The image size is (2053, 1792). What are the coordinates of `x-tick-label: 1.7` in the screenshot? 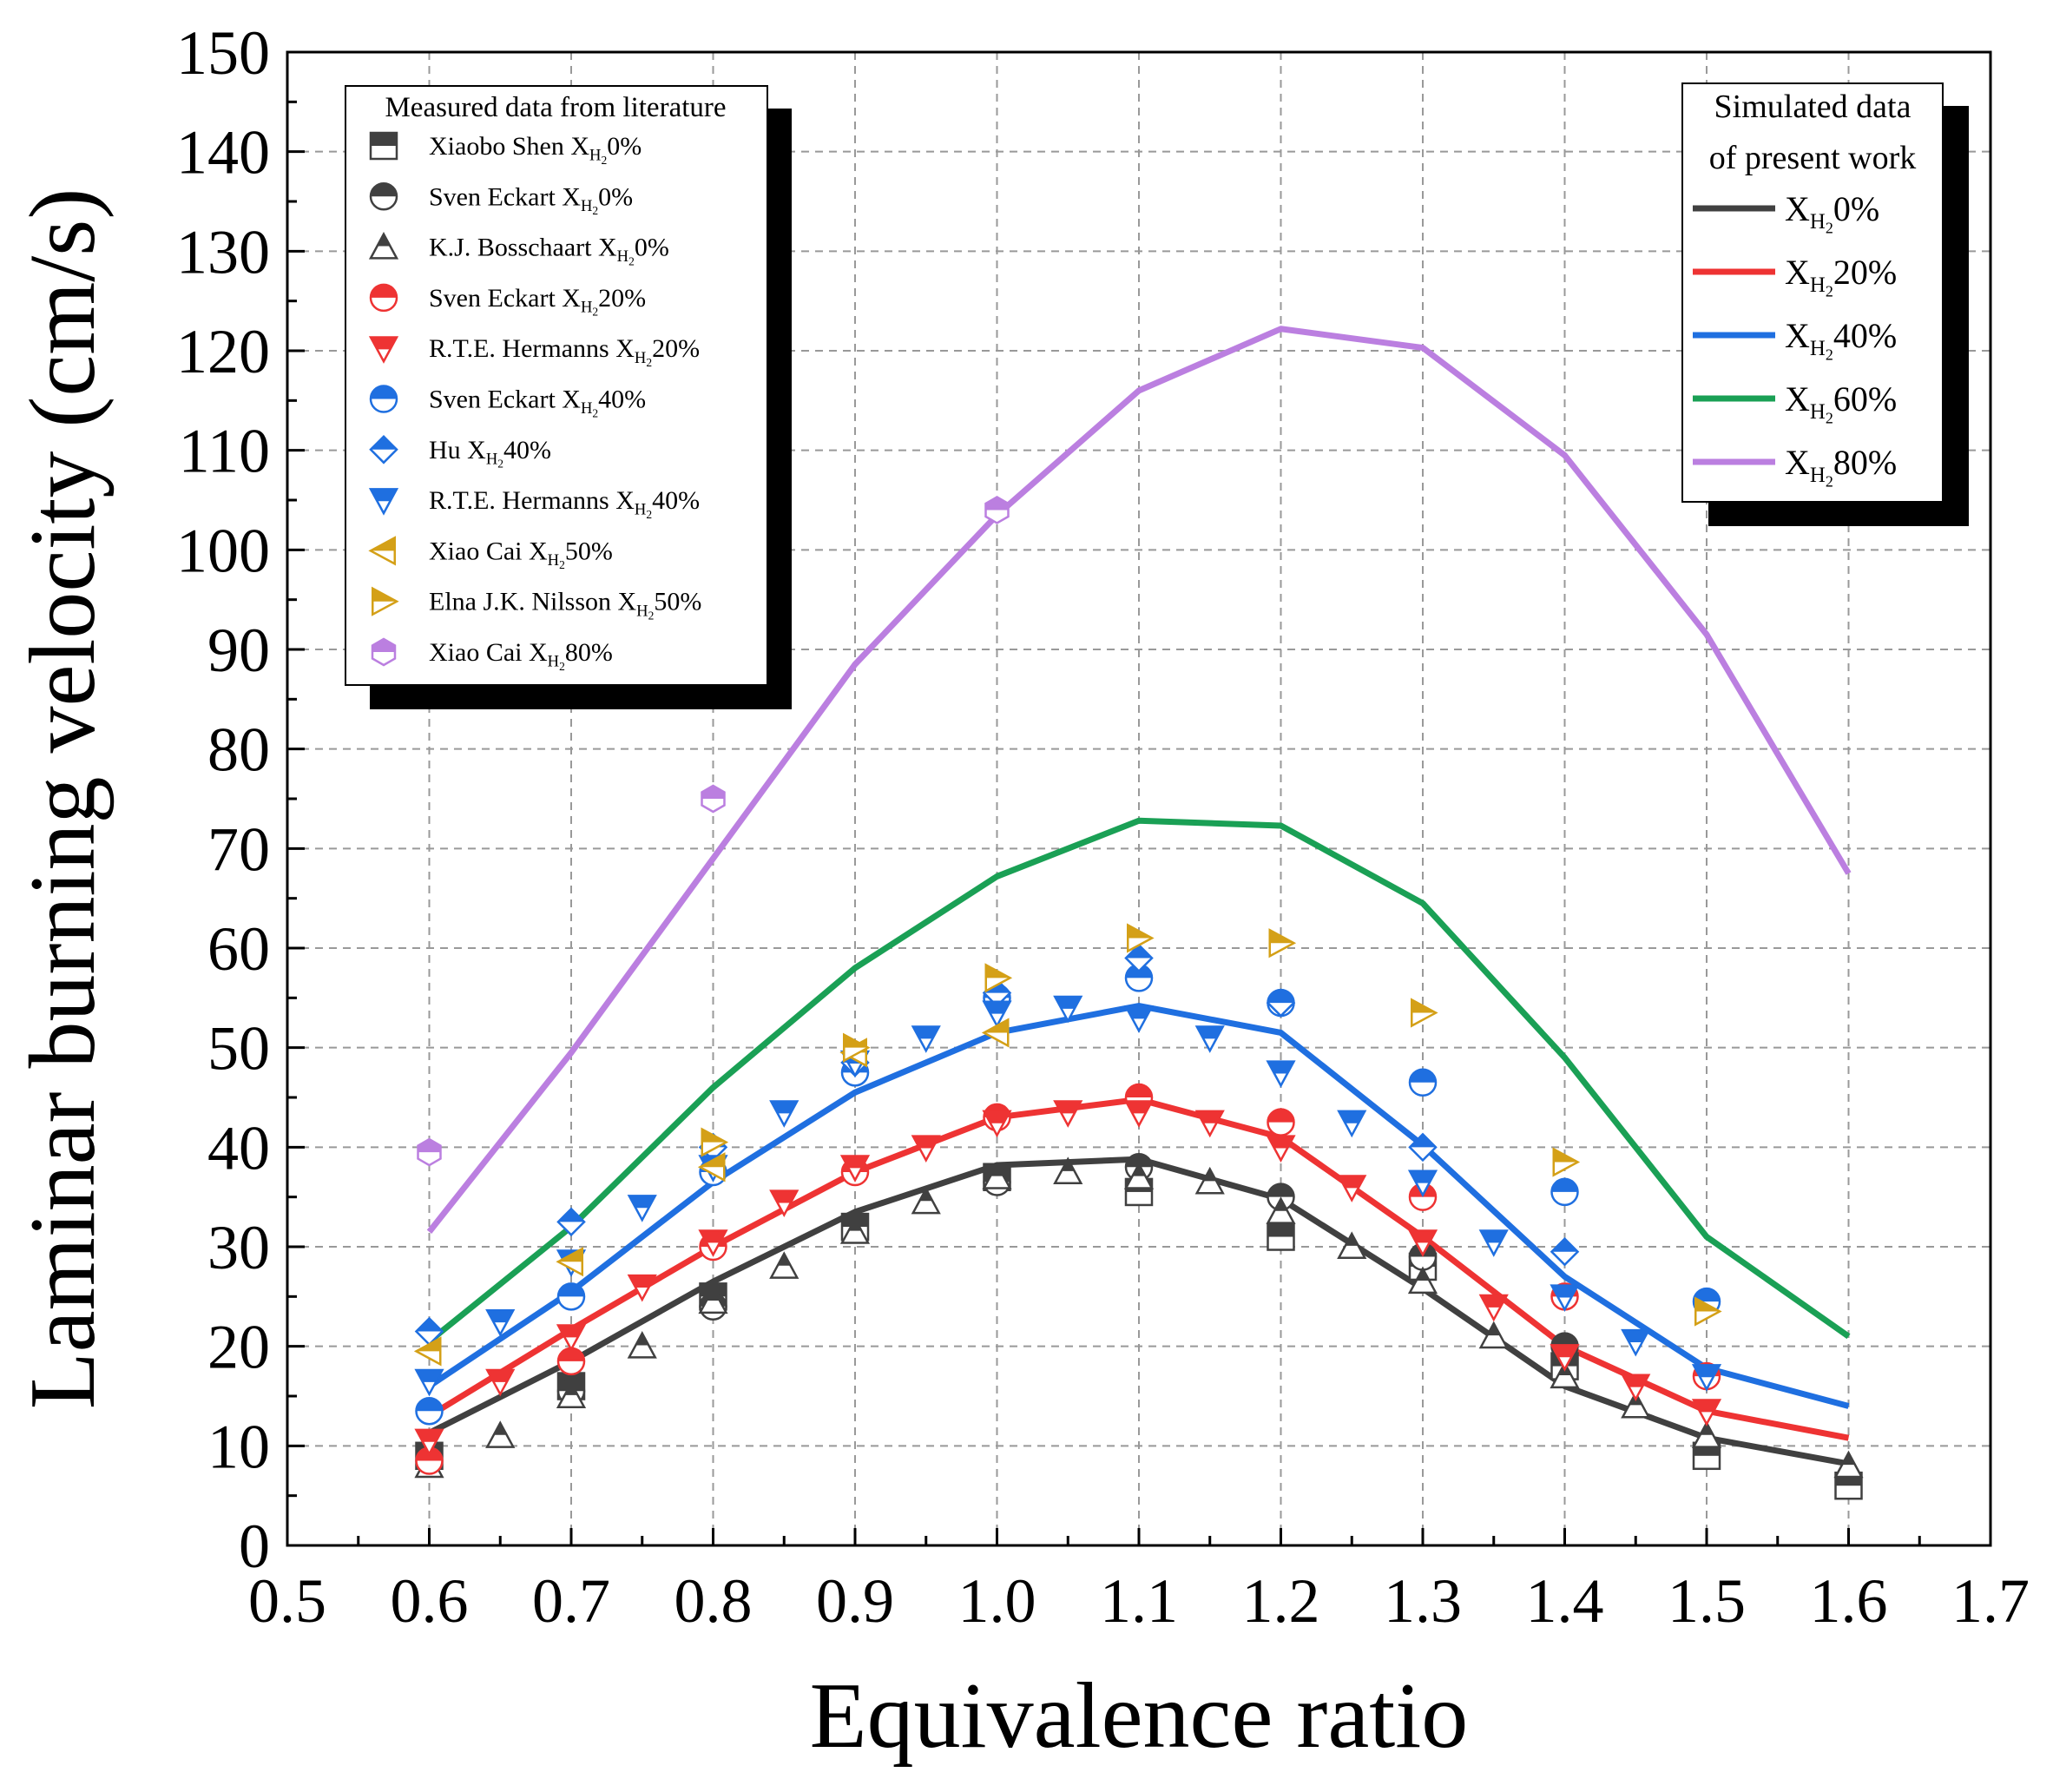 It's located at (1991, 1601).